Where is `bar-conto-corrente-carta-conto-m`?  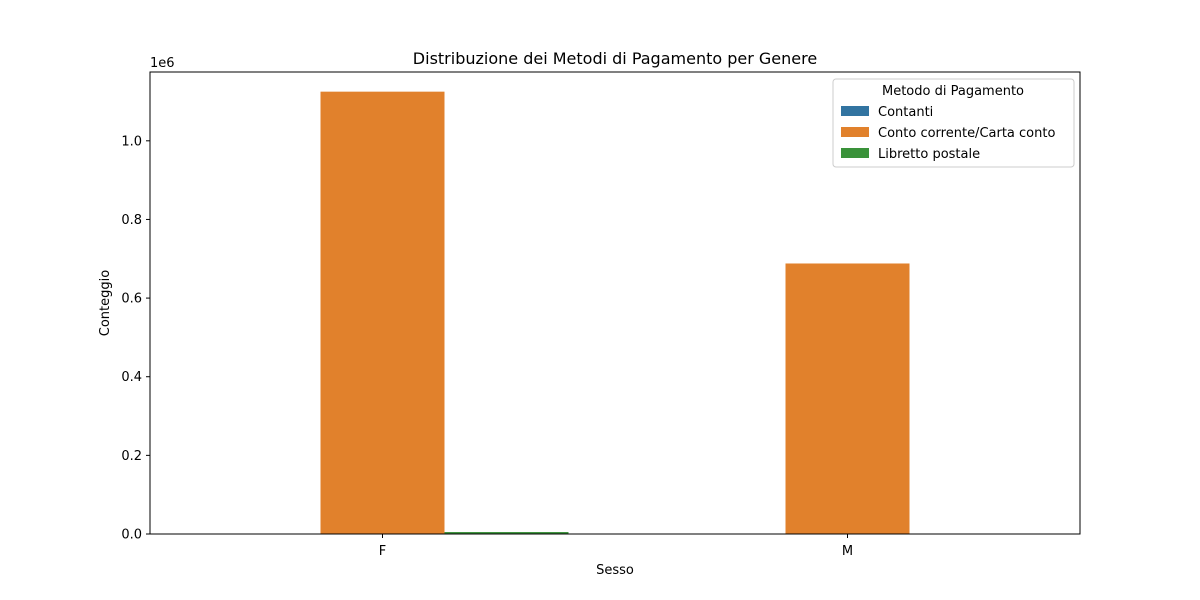 bar-conto-corrente-carta-conto-m is located at coordinates (847, 398).